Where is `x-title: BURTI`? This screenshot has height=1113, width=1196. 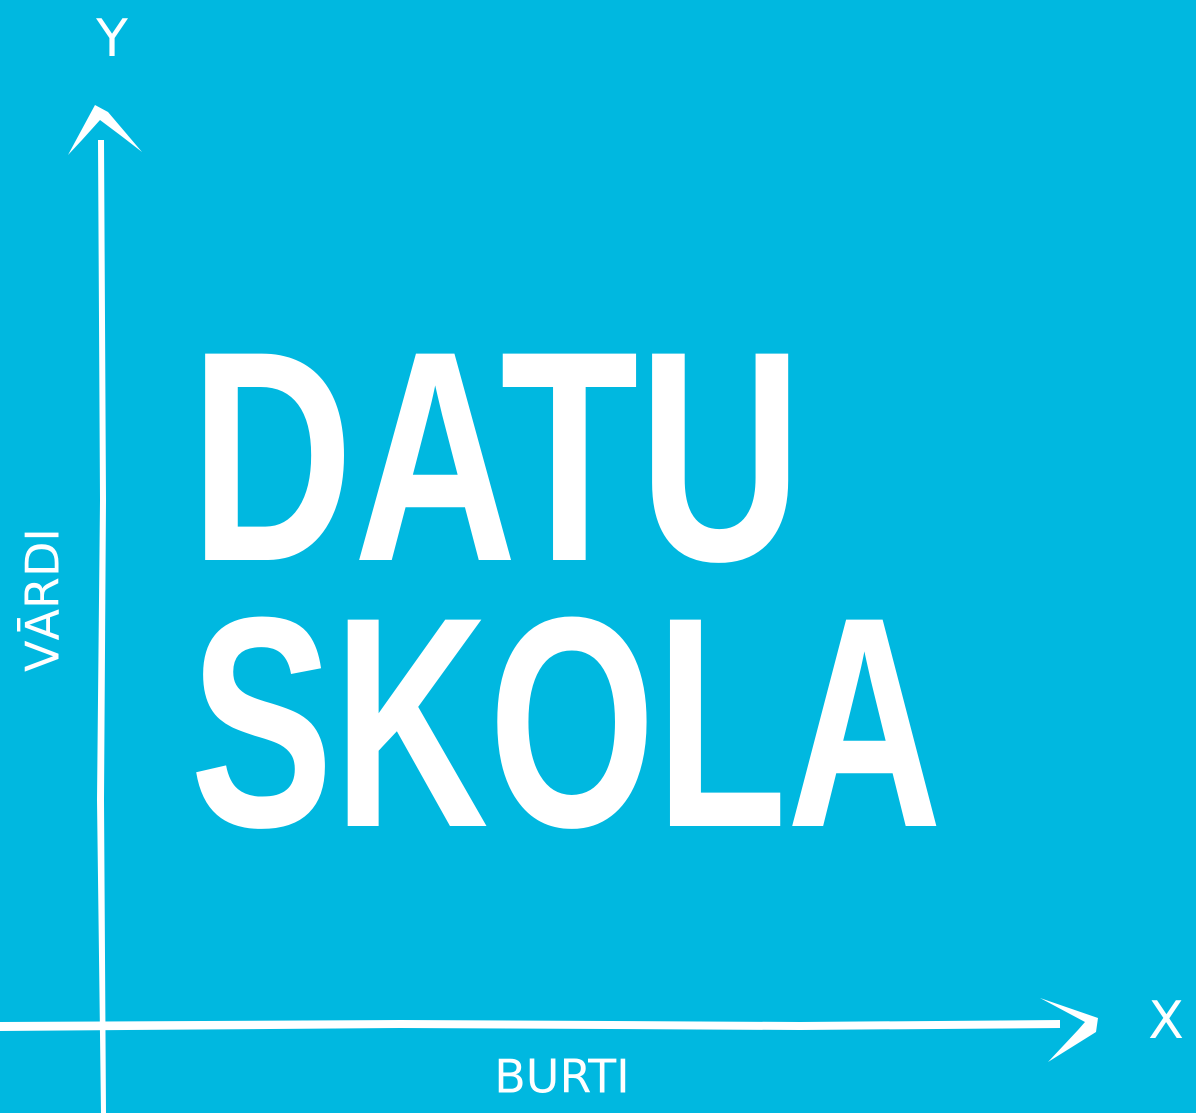
x-title: BURTI is located at coordinates (562, 1077).